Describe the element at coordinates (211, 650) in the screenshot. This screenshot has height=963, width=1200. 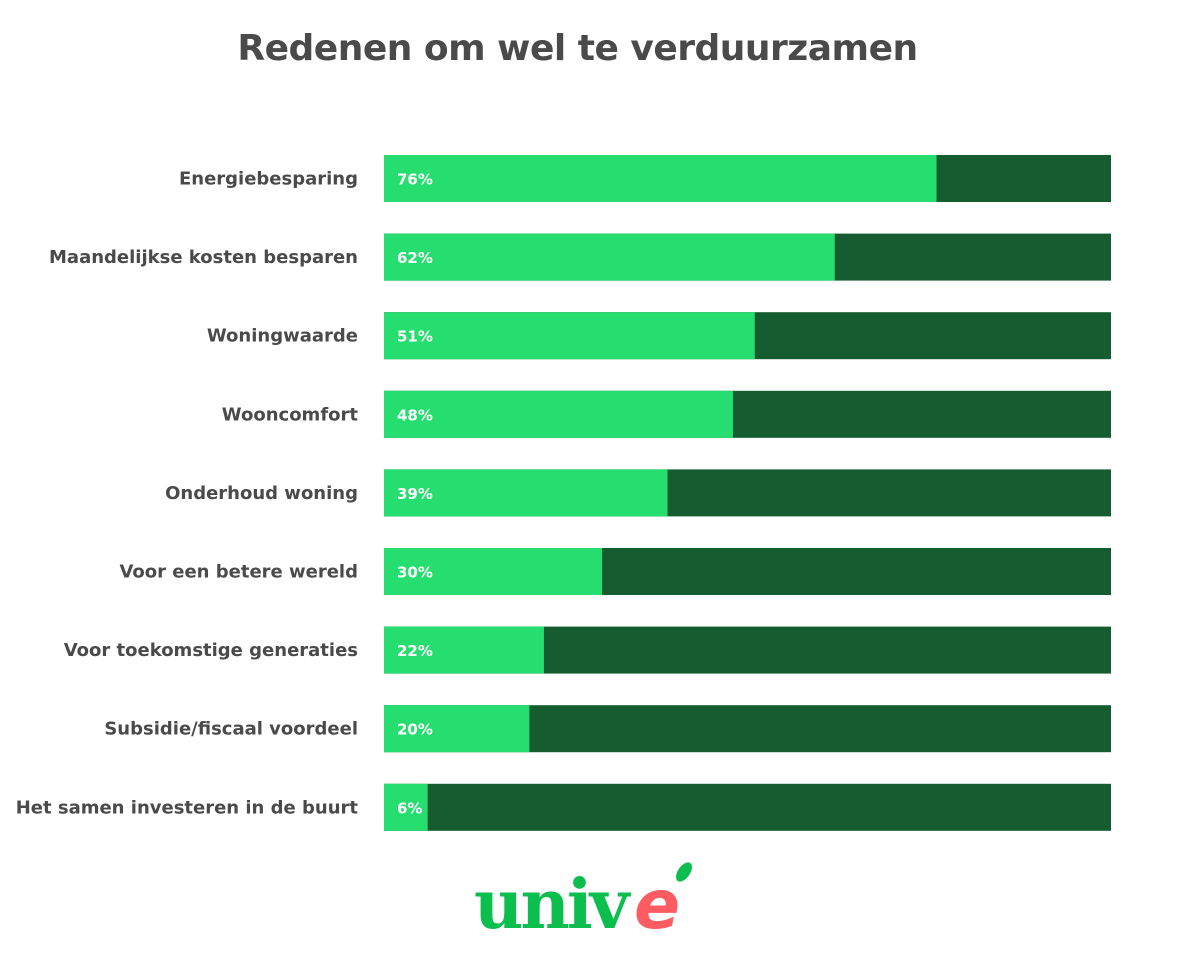
I see `category-label: Voor toekomstige generaties` at that location.